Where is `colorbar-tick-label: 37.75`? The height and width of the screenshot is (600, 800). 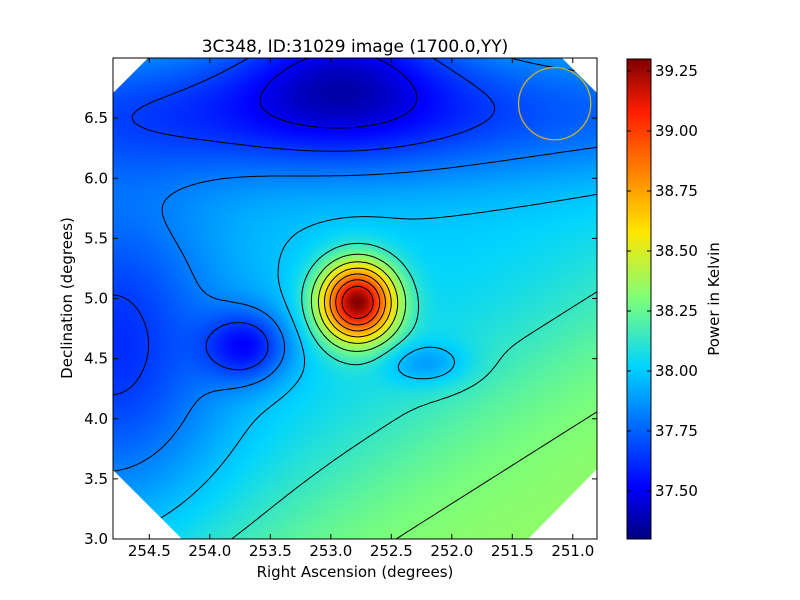
colorbar-tick-label: 37.75 is located at coordinates (676, 431).